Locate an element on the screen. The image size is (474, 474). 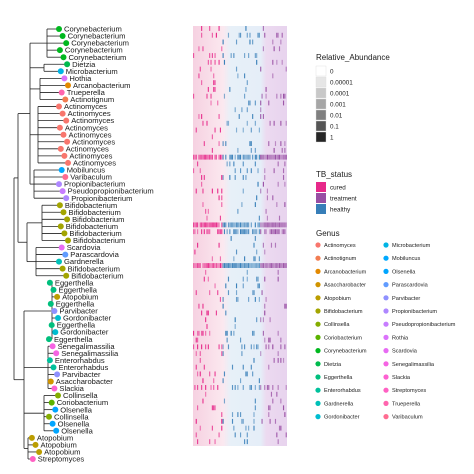
tree-tip-label: Parascardovia is located at coordinates (94, 254).